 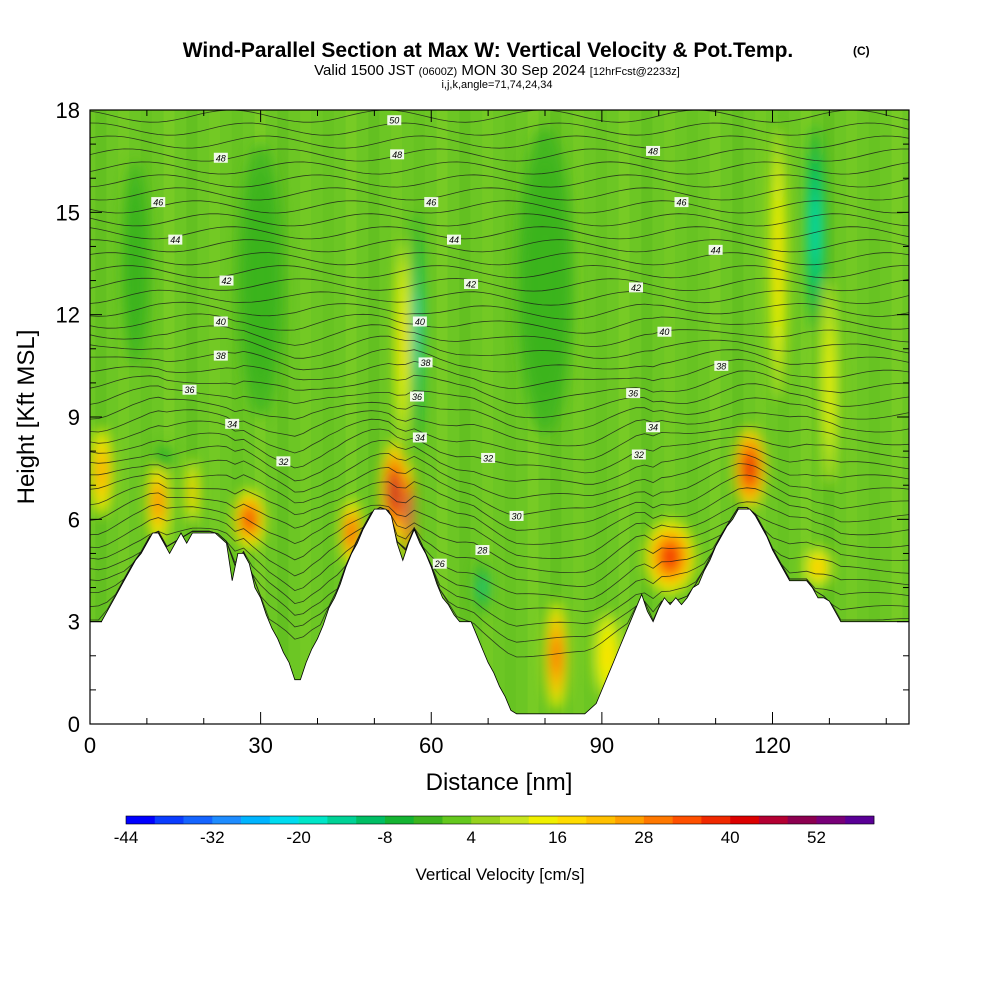 What do you see at coordinates (68, 315) in the screenshot?
I see `y-tick-label: 12` at bounding box center [68, 315].